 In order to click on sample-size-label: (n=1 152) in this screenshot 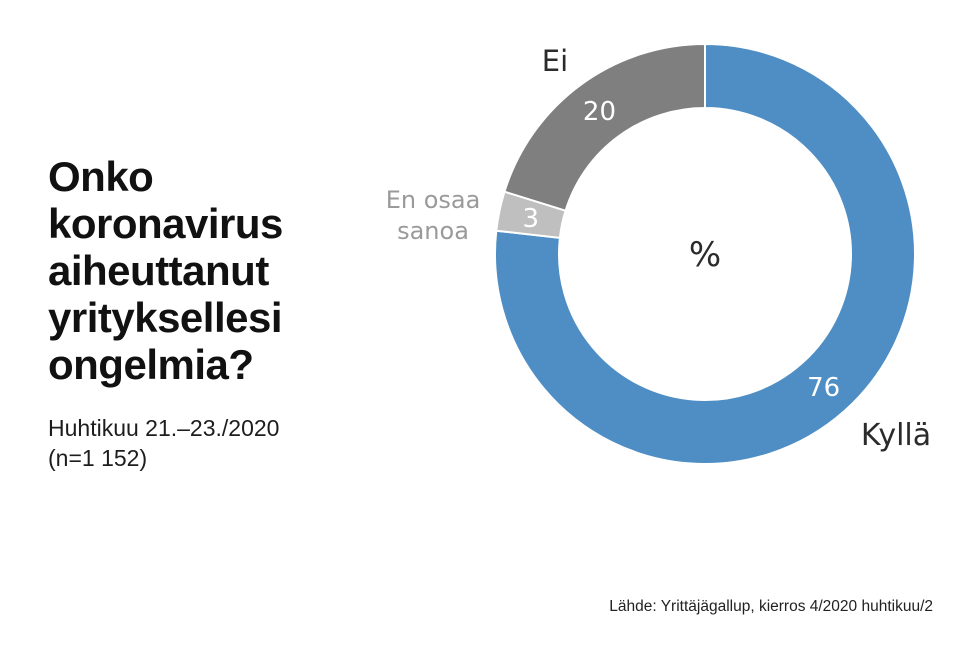, I will do `click(98, 458)`.